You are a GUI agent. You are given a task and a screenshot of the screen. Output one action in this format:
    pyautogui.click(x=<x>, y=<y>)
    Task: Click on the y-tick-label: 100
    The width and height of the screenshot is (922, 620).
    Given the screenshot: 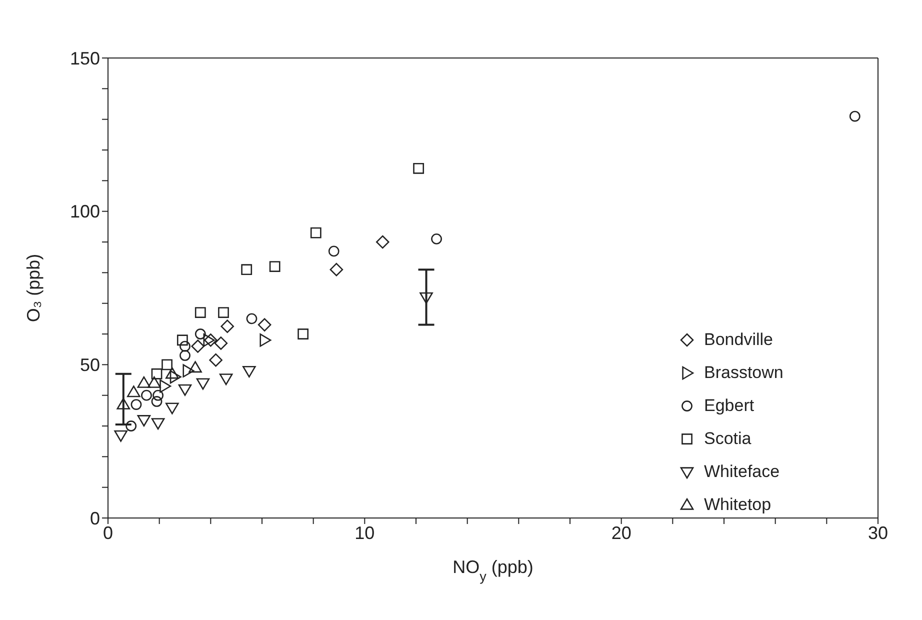 What is the action you would take?
    pyautogui.click(x=85, y=212)
    